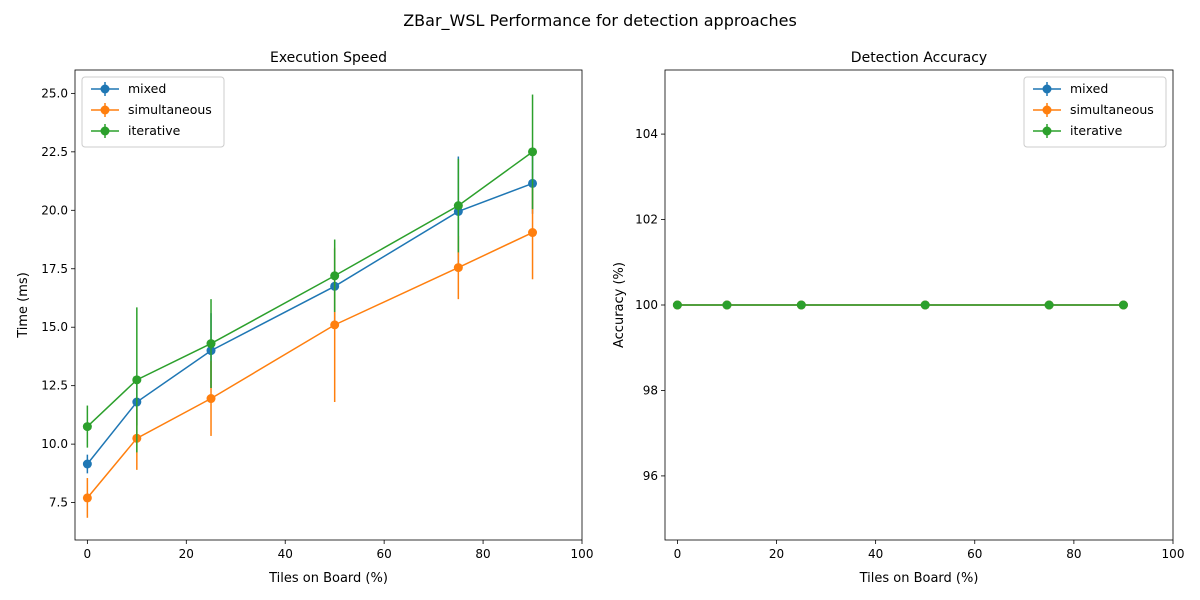 This screenshot has width=1200, height=600. I want to click on y-tick-label: 15.0, so click(54, 327).